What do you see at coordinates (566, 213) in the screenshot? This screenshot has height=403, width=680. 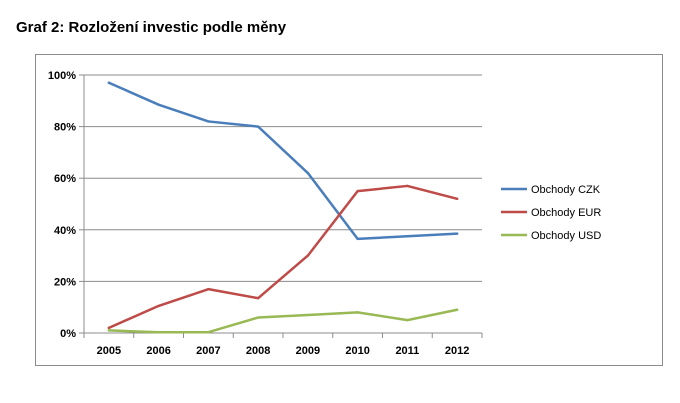 I see `legend-label: Obchody EUR` at bounding box center [566, 213].